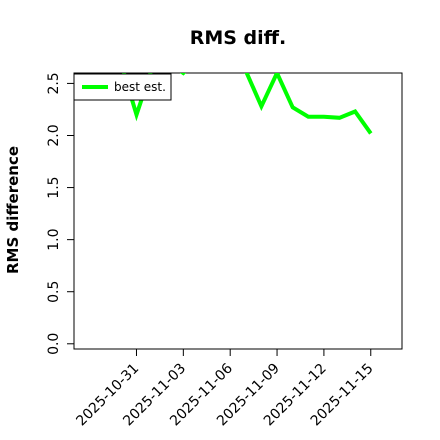  Describe the element at coordinates (54, 135) in the screenshot. I see `y-tick-label: 2.0` at that location.